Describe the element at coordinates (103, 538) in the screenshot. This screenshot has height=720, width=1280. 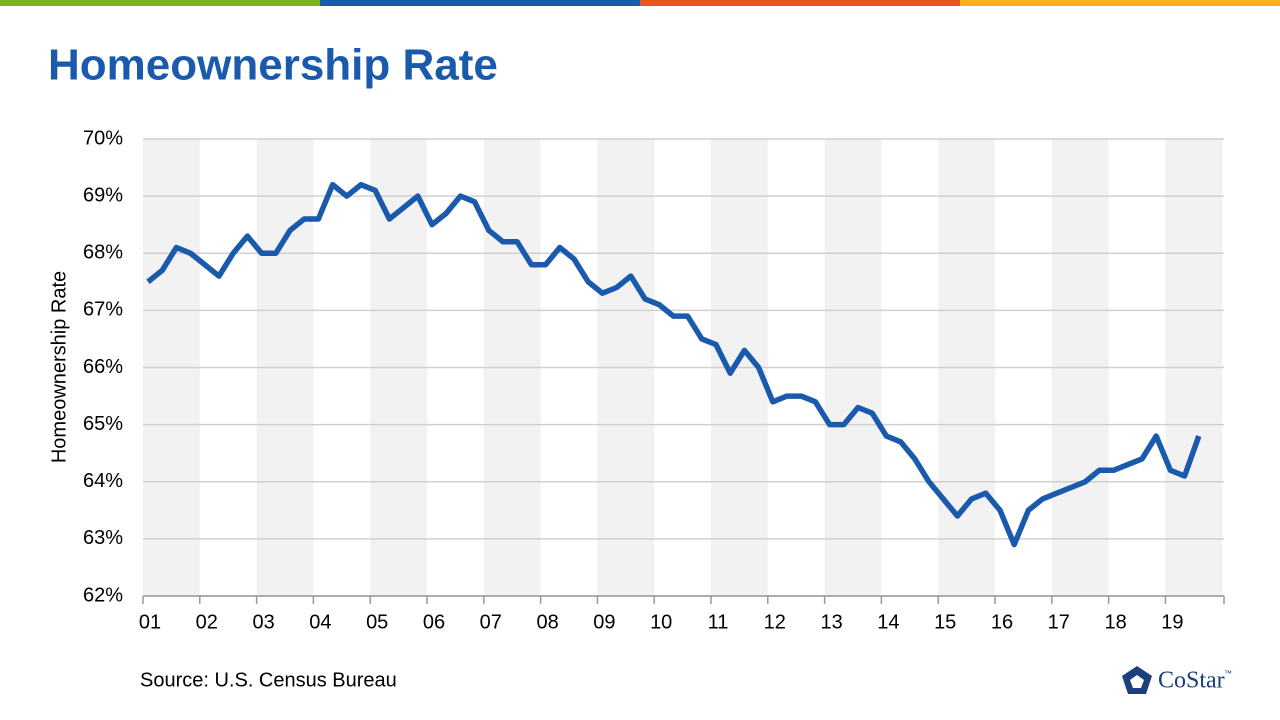
I see `y-tick-label: 63%` at that location.